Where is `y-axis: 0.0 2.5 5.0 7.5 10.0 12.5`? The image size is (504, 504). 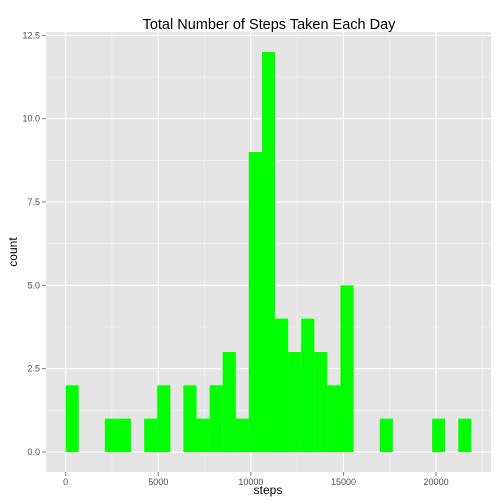
y-axis: 0.0 2.5 5.0 7.5 10.0 12.5 is located at coordinates (34, 243).